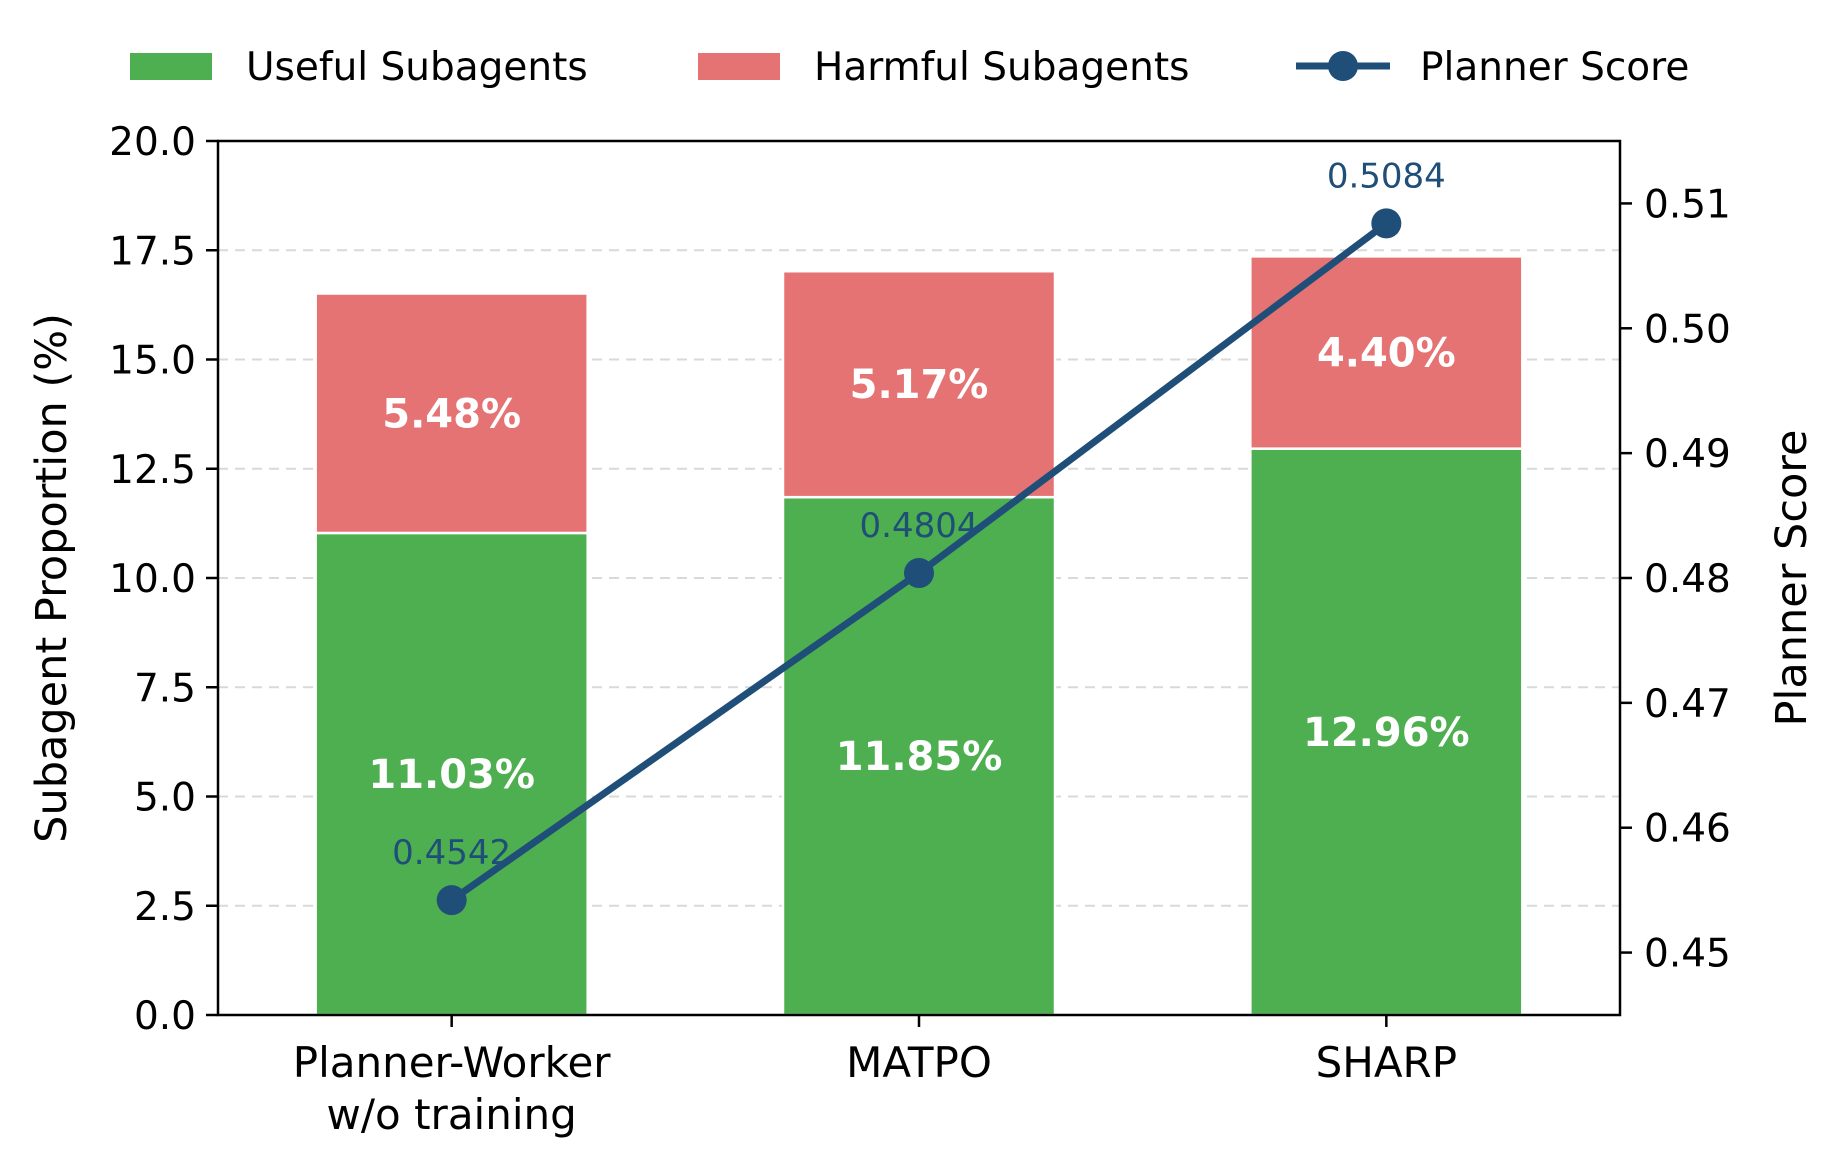 This screenshot has height=1164, width=1826. Describe the element at coordinates (152, 361) in the screenshot. I see `y-tick-label-6: 15.0` at that location.